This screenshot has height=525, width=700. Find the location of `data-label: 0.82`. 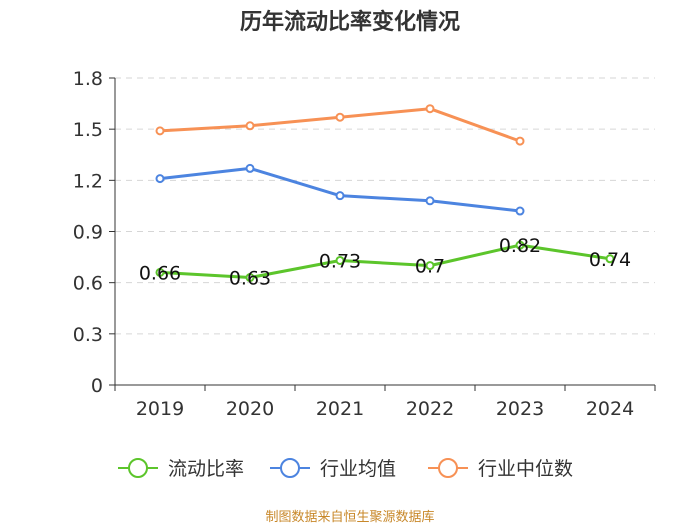

data-label: 0.82 is located at coordinates (520, 246).